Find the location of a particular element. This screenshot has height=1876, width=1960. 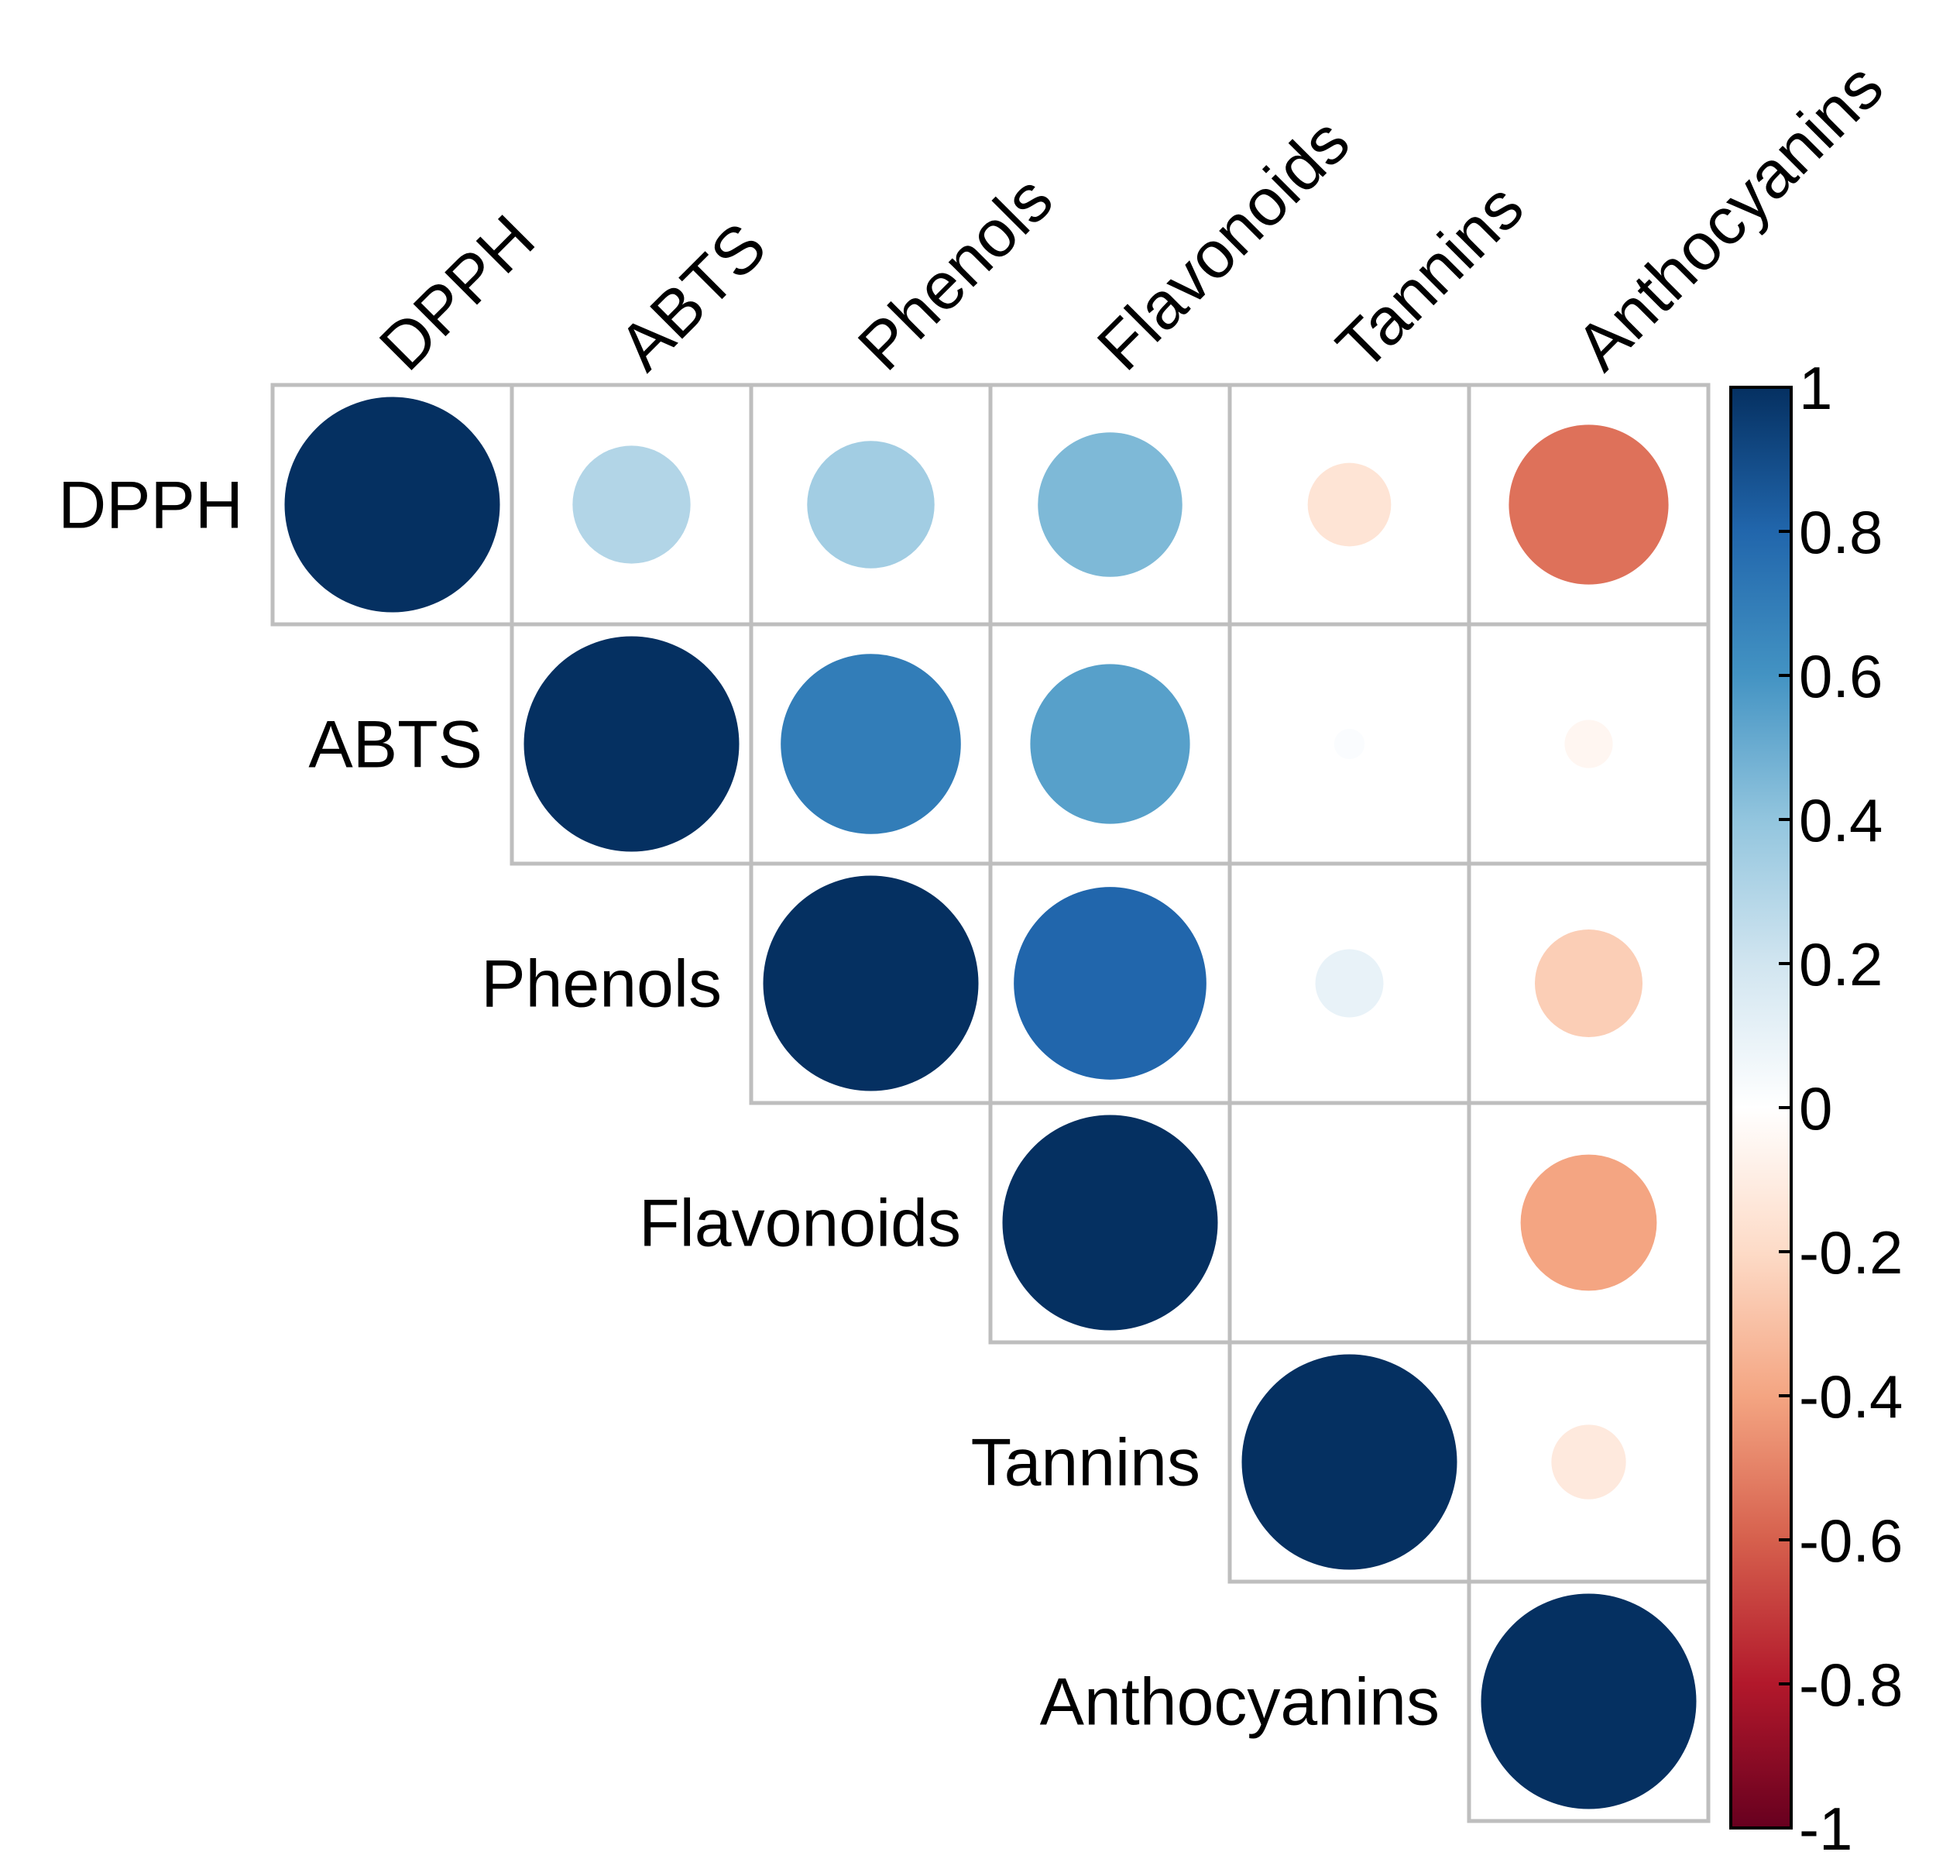

column-label-abts: ABTS is located at coordinates (693, 297).